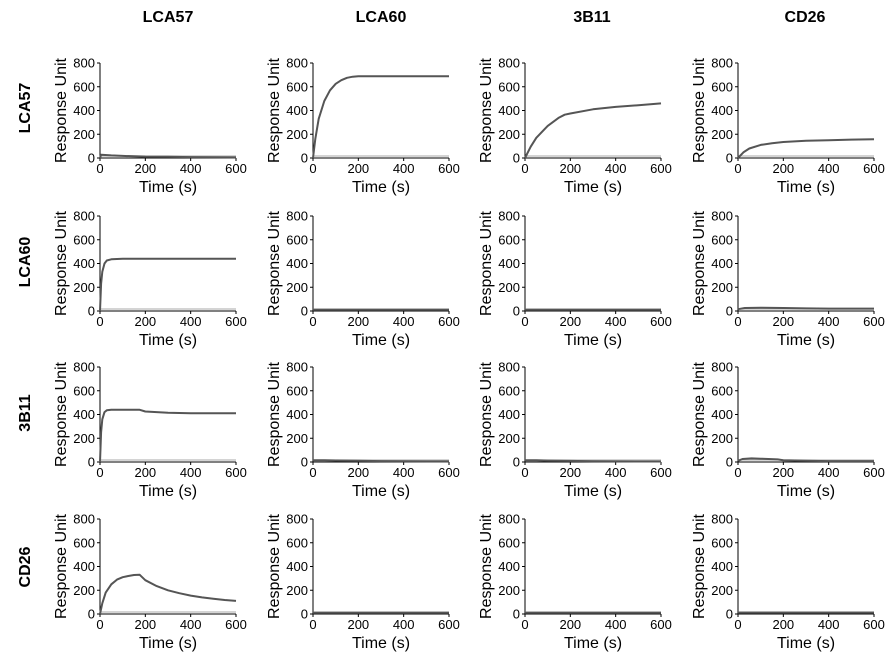 This screenshot has height=660, width=885. I want to click on row-header-3b11: 3B11, so click(25, 412).